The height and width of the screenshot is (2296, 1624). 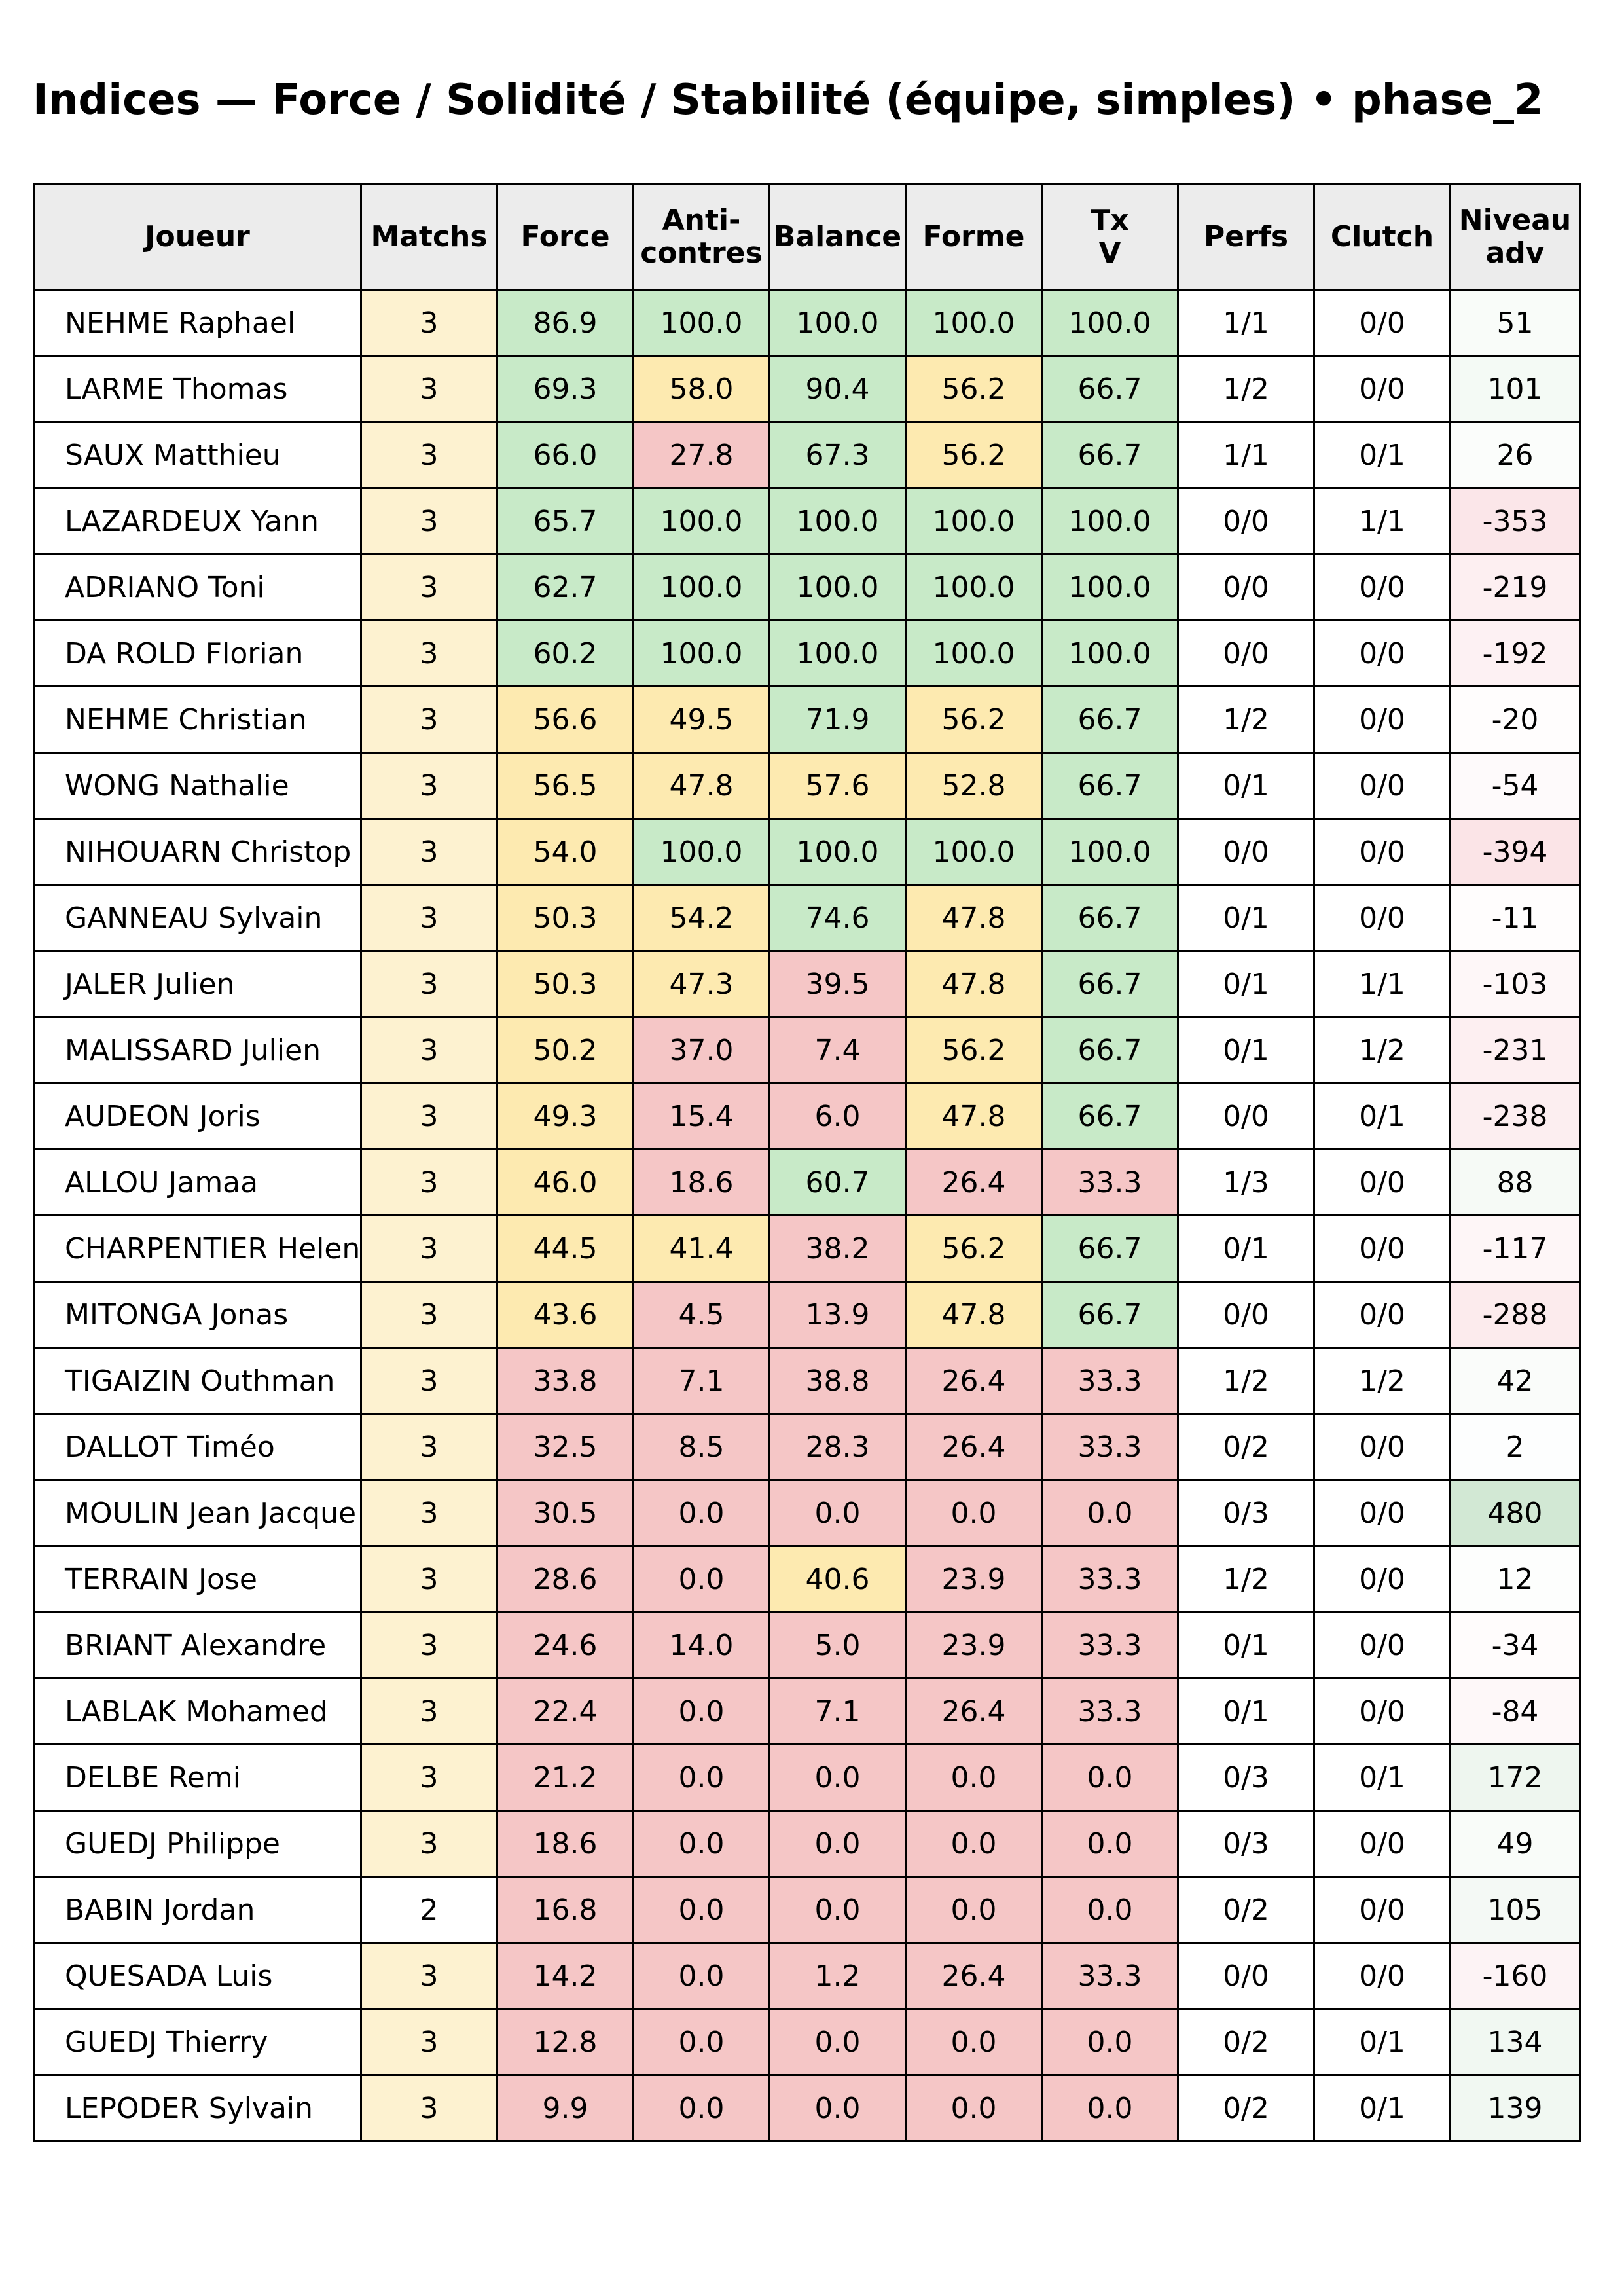 What do you see at coordinates (1515, 852) in the screenshot?
I see `cell-niveau: -394` at bounding box center [1515, 852].